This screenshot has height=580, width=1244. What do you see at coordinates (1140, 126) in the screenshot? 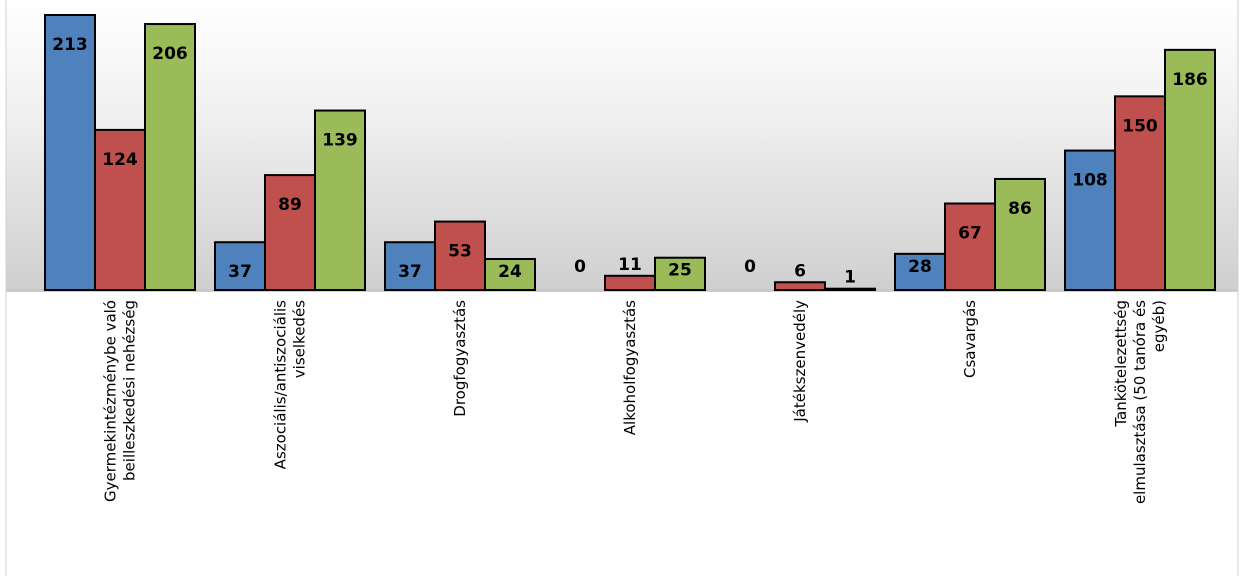
I see `data-label-series2-cat7: 150` at bounding box center [1140, 126].